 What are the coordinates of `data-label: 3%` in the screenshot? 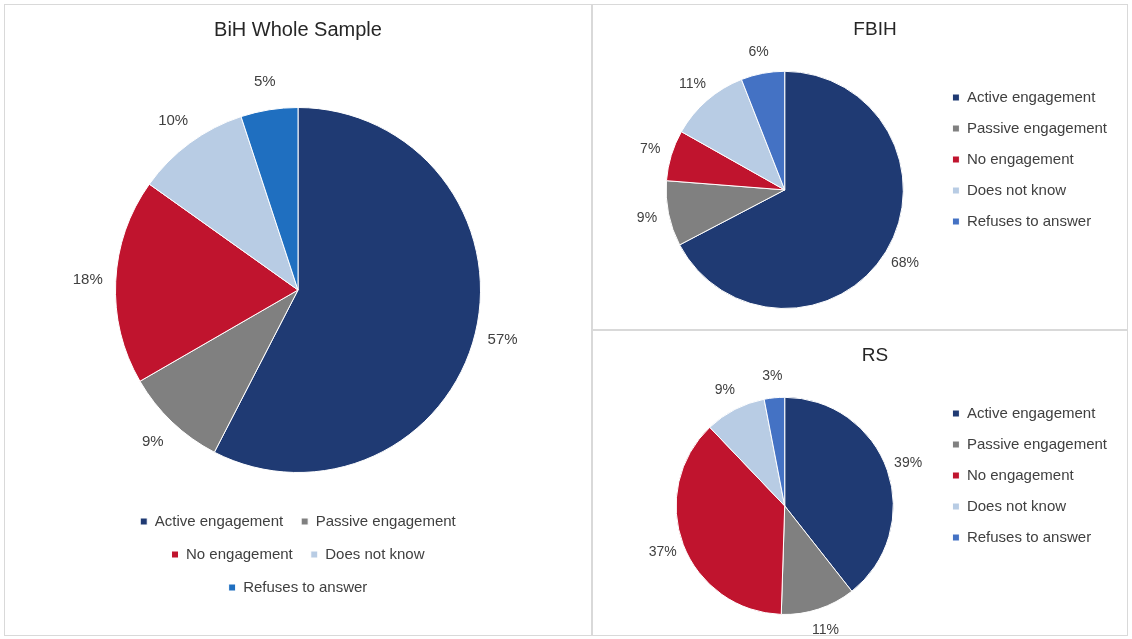 It's located at (772, 374).